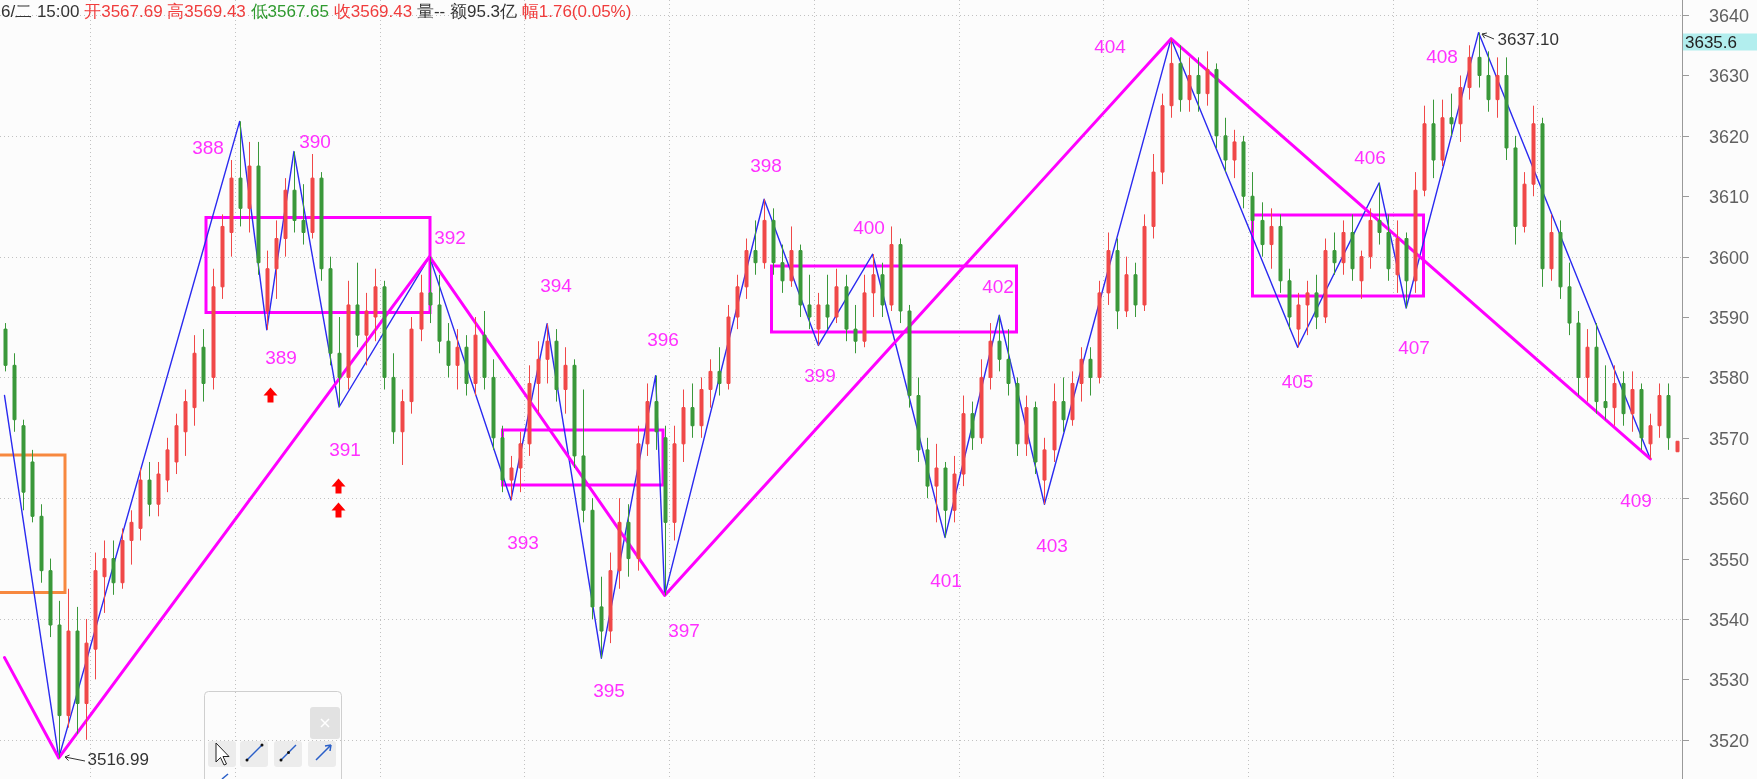 The height and width of the screenshot is (779, 1757). I want to click on chart-title: 6/二 15:00 开3567.69 高3569.43 低3567.65 收3569.43 量-- 额95.3亿 幅1.76(0.05%), so click(316, 11).